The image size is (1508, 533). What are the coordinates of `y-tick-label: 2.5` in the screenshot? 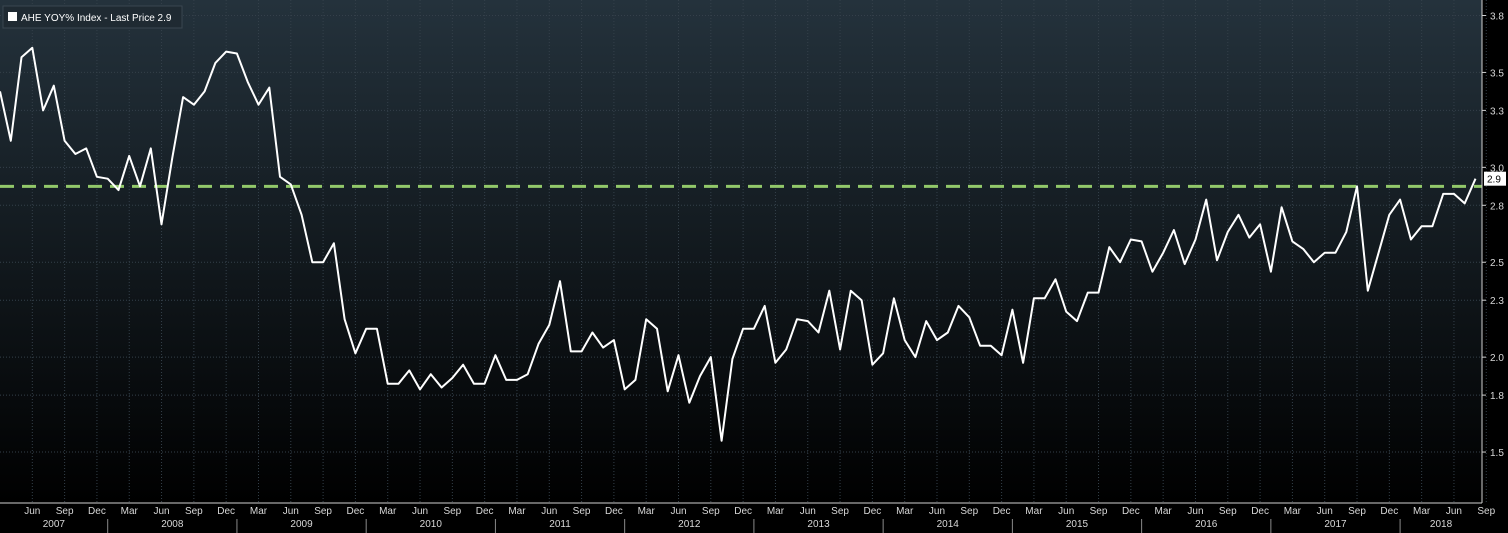 It's located at (1497, 263).